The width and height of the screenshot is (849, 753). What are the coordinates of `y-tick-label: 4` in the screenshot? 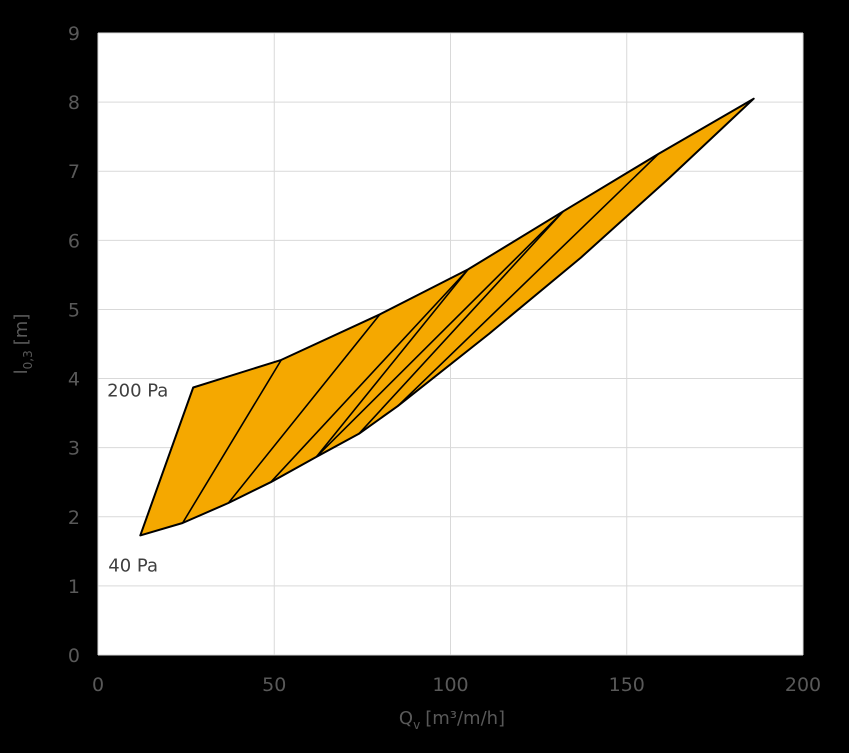 It's located at (74, 380).